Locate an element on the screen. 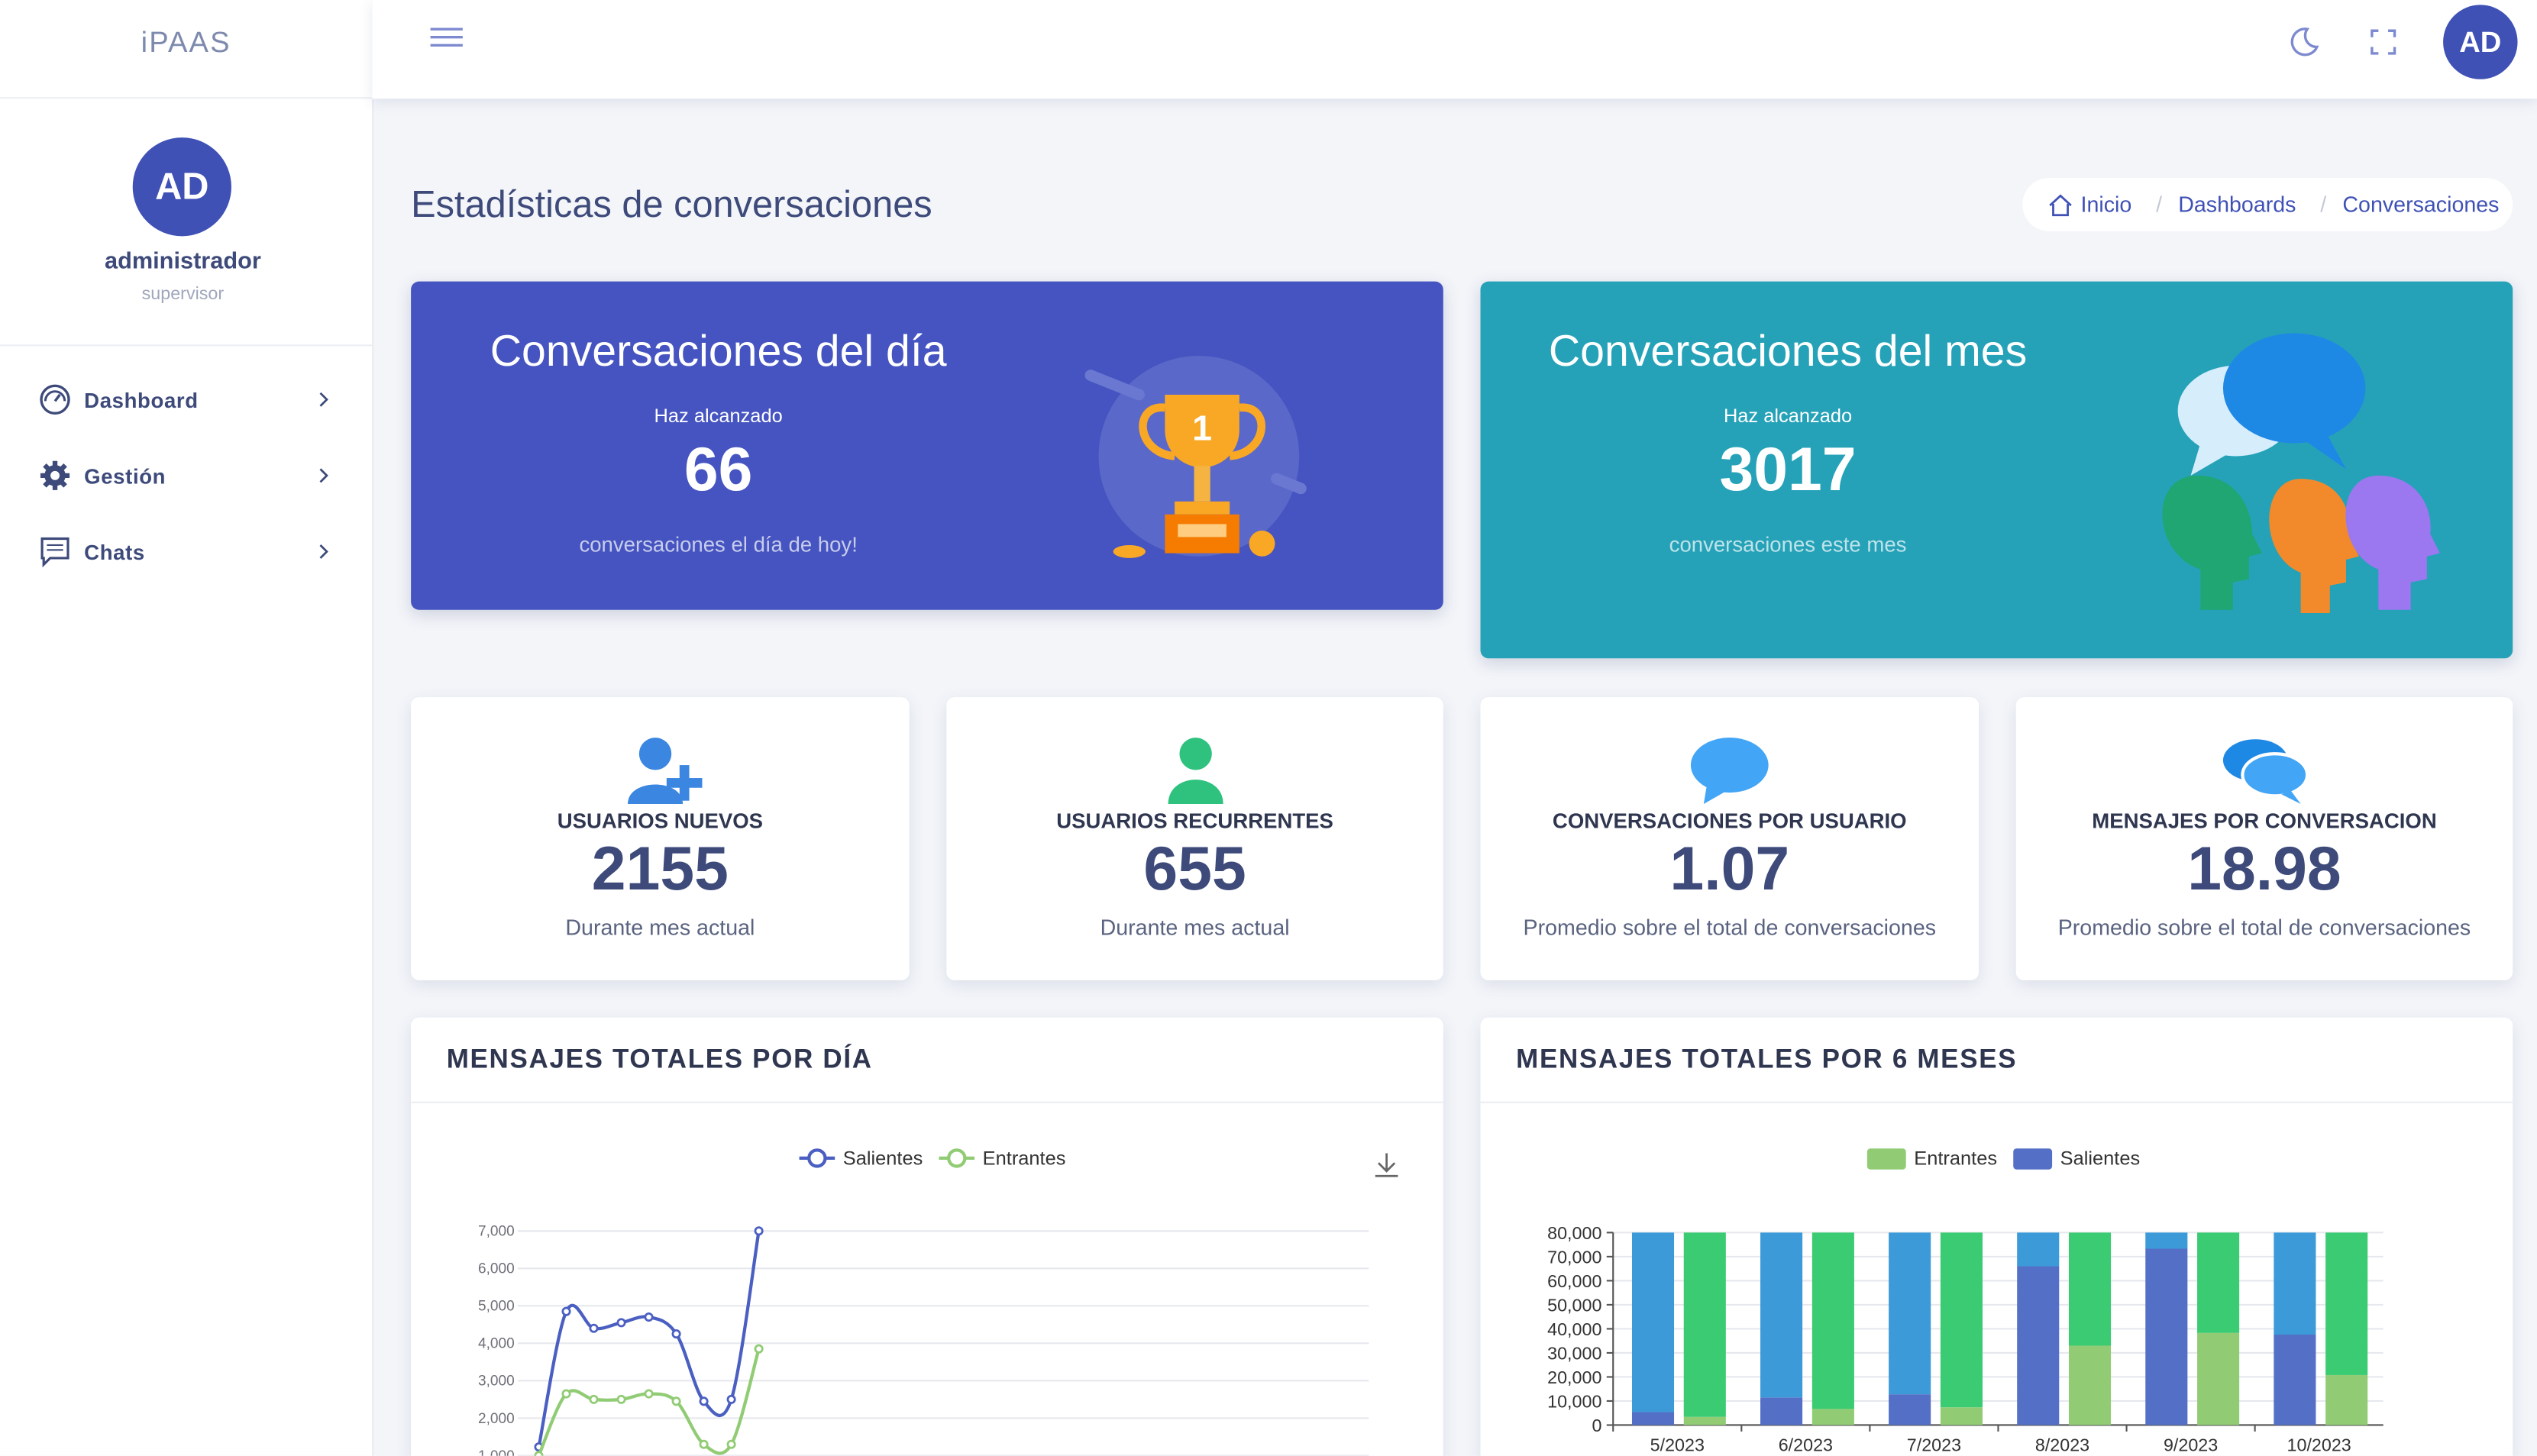 The height and width of the screenshot is (1456, 2537). download-icon is located at coordinates (1386, 1165).